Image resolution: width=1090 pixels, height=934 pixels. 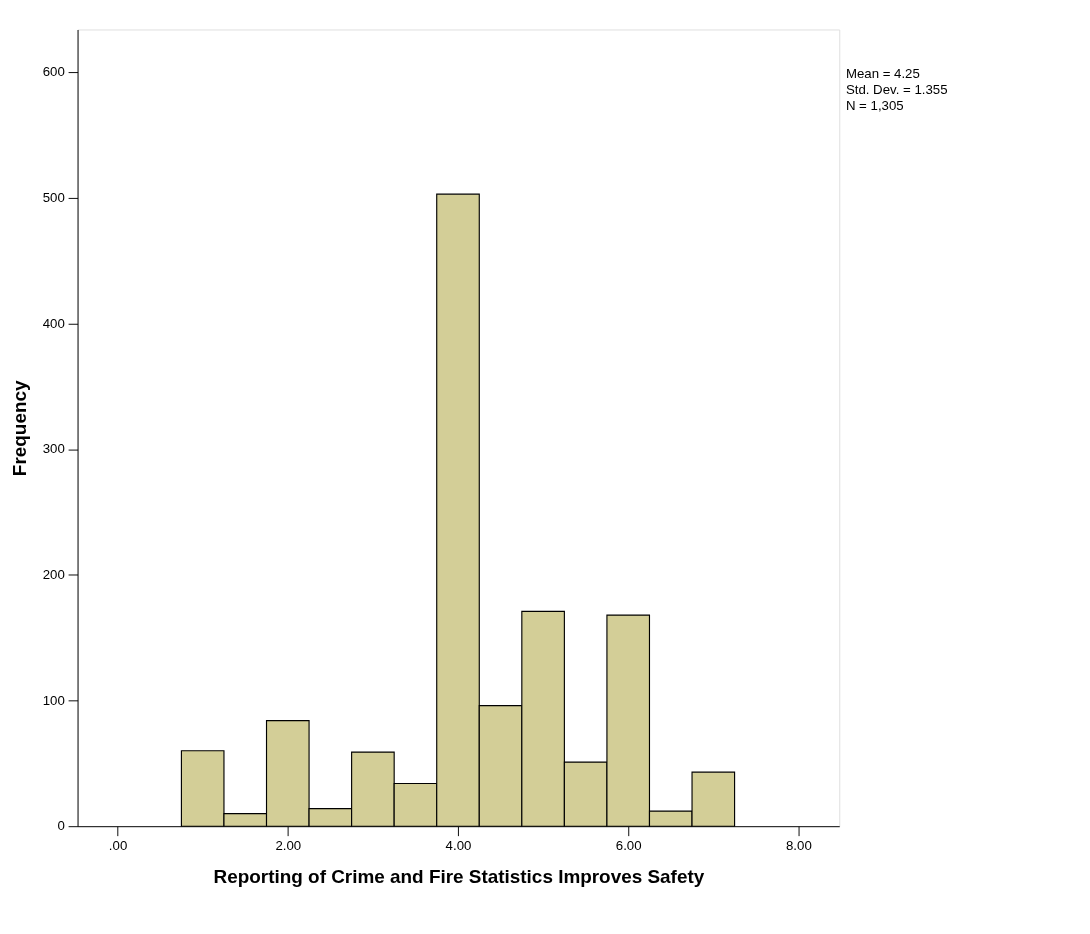 What do you see at coordinates (53, 575) in the screenshot?
I see `y-tick-label: 200` at bounding box center [53, 575].